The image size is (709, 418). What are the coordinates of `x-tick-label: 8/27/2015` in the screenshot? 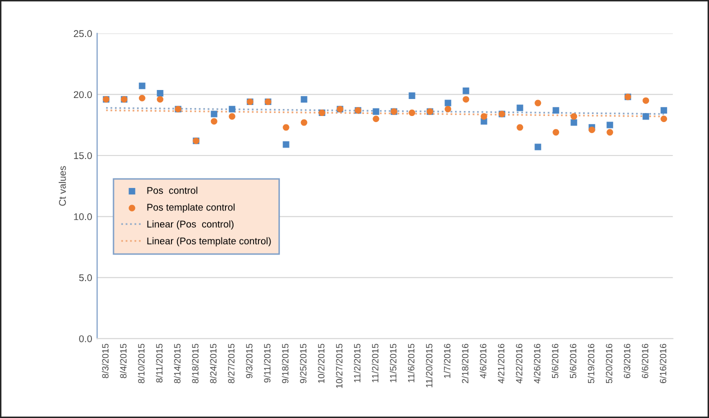 It's located at (231, 364).